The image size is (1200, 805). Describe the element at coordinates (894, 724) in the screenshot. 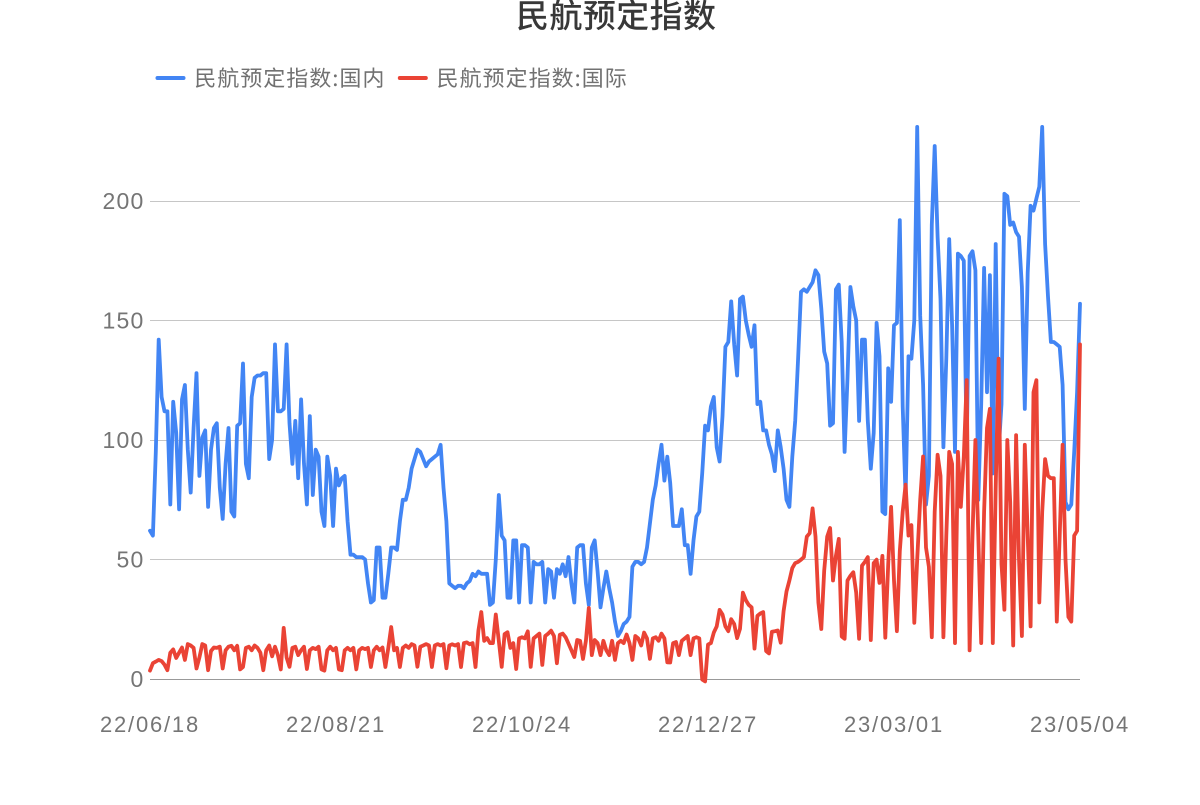

I see `svg-text: 23/03/01` at that location.